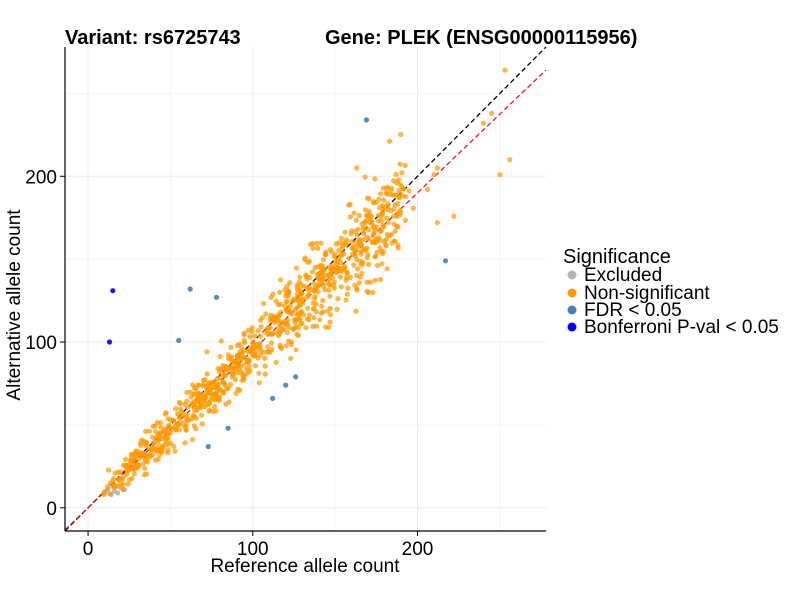 Image resolution: width=800 pixels, height=600 pixels. I want to click on point-excluded, so click(118, 493).